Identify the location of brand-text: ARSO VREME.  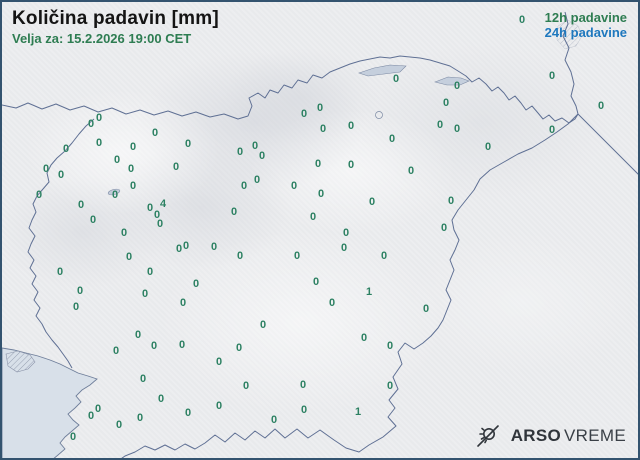
(568, 436).